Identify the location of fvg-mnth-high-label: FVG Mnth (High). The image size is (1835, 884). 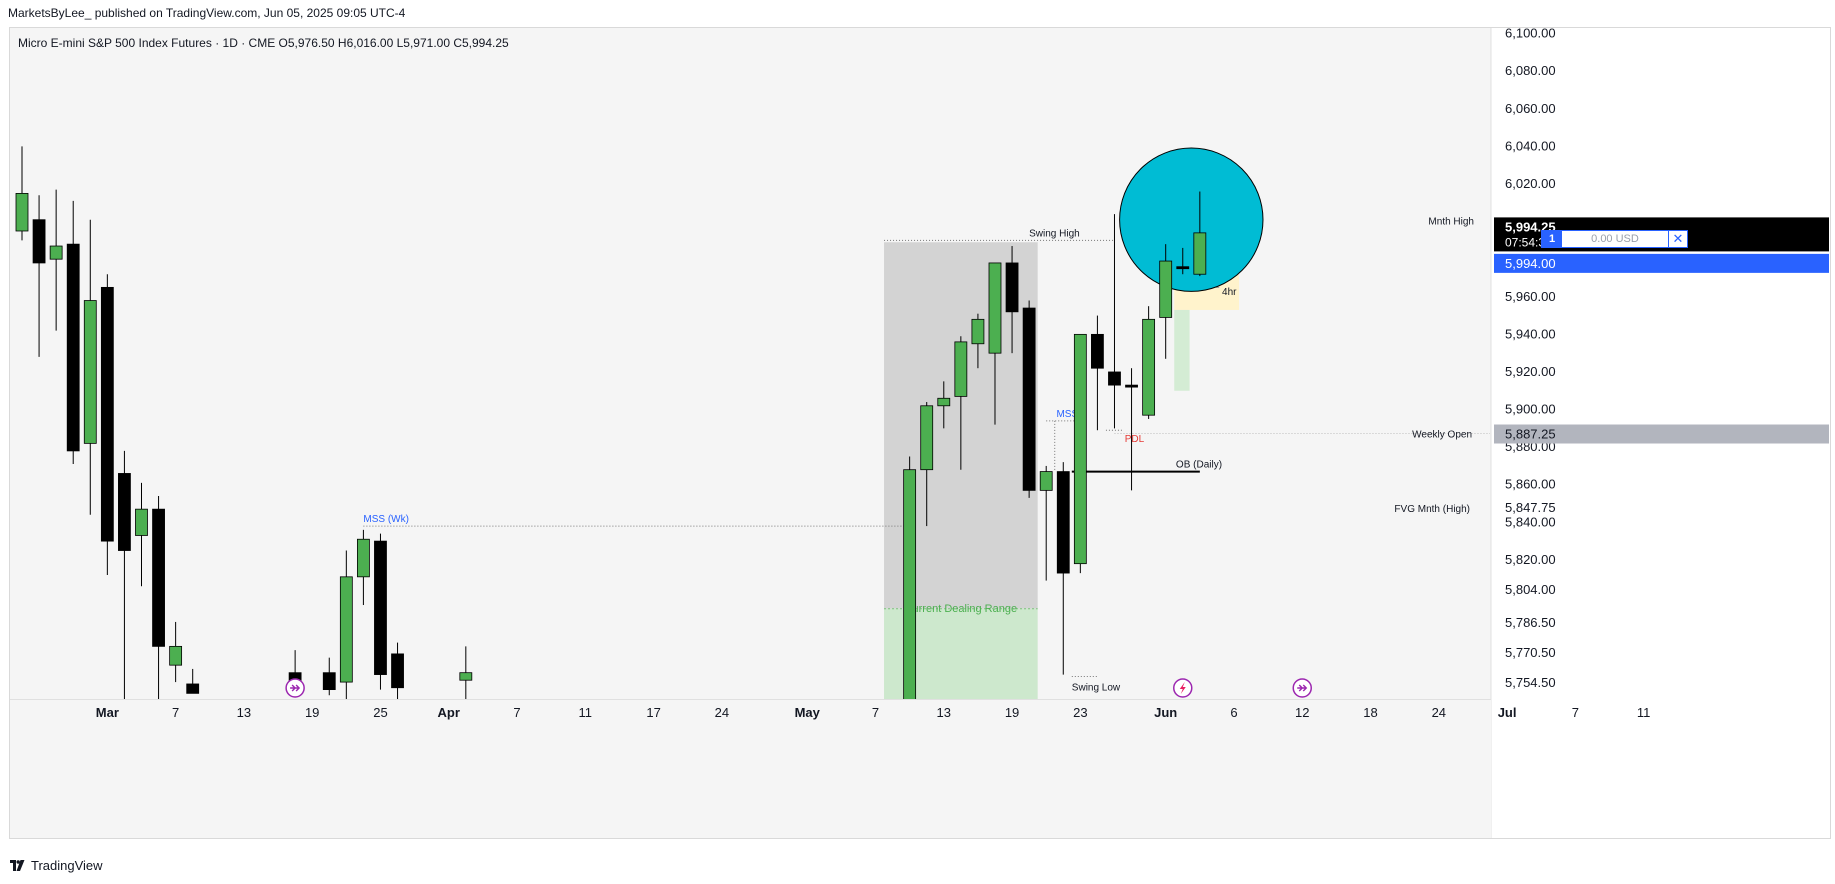
(1432, 509).